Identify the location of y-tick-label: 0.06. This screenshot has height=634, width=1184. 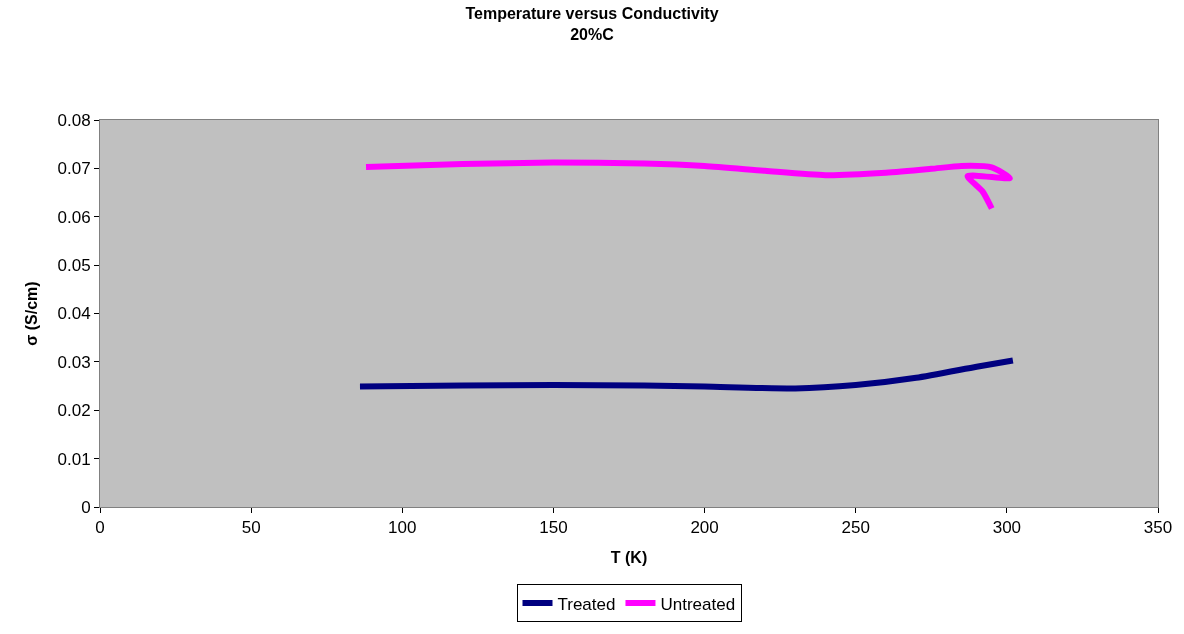
(74, 217).